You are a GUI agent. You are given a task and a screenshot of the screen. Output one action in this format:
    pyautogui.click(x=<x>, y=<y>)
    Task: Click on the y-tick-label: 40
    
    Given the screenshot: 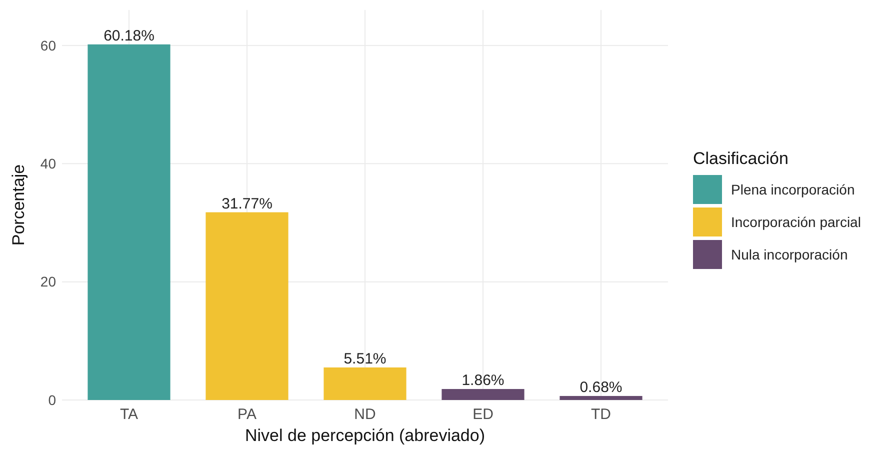 What is the action you would take?
    pyautogui.click(x=48, y=164)
    